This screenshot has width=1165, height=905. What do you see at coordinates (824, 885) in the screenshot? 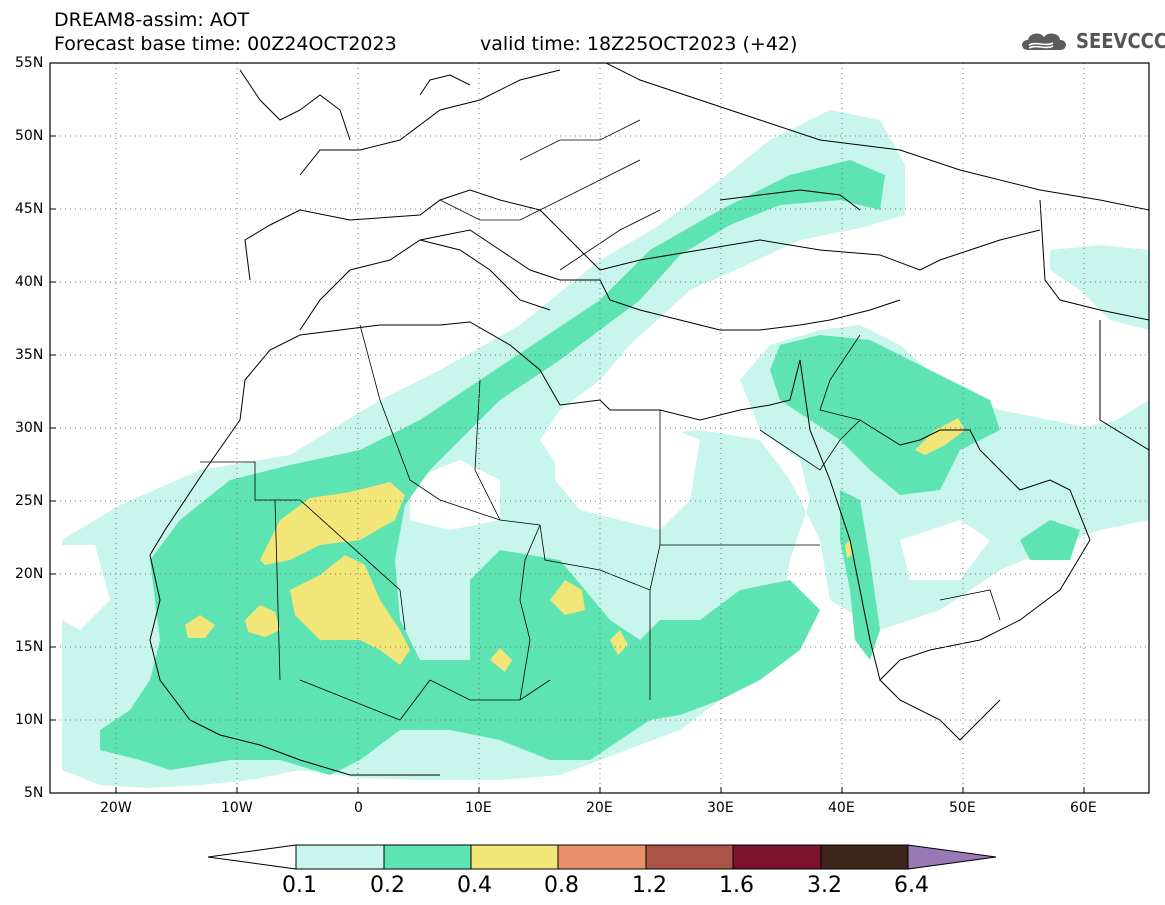
I see `colorbar-label-6: 3.2` at bounding box center [824, 885].